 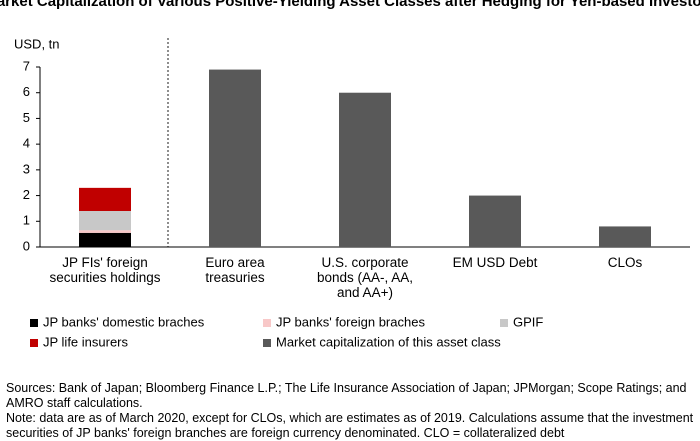 I want to click on y-tick-label: 4, so click(x=26, y=143).